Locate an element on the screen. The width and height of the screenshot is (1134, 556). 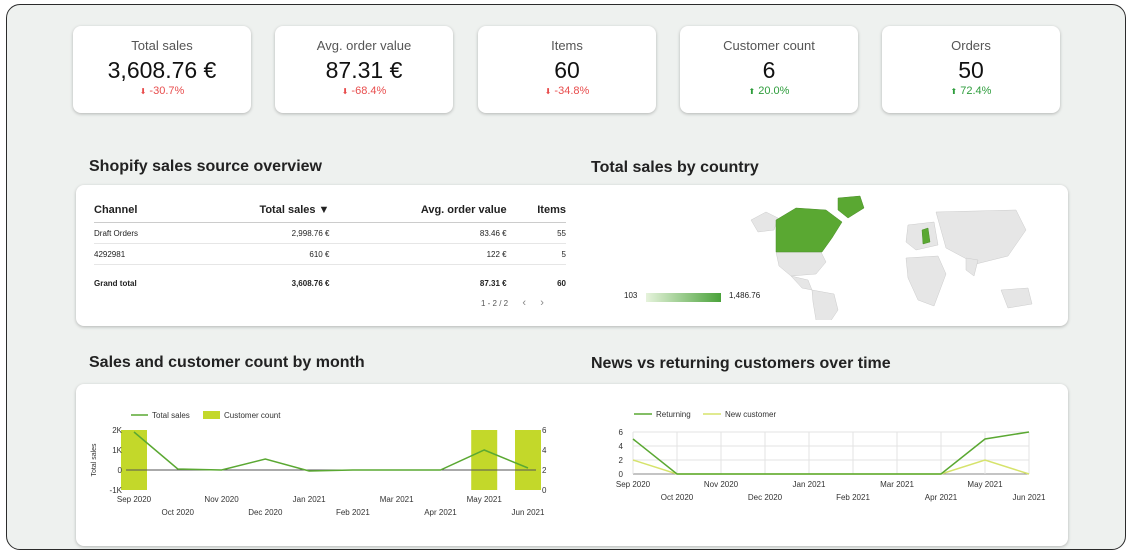
cell: 5 is located at coordinates (536, 254).